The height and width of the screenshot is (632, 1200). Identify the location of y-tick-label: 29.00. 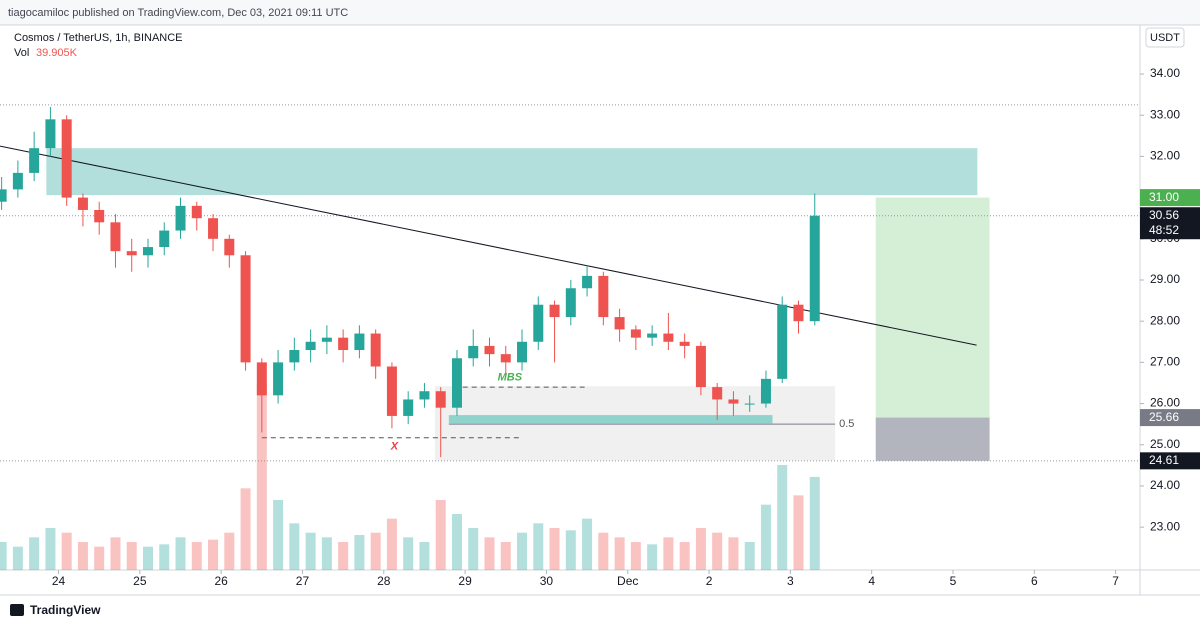
(1165, 279).